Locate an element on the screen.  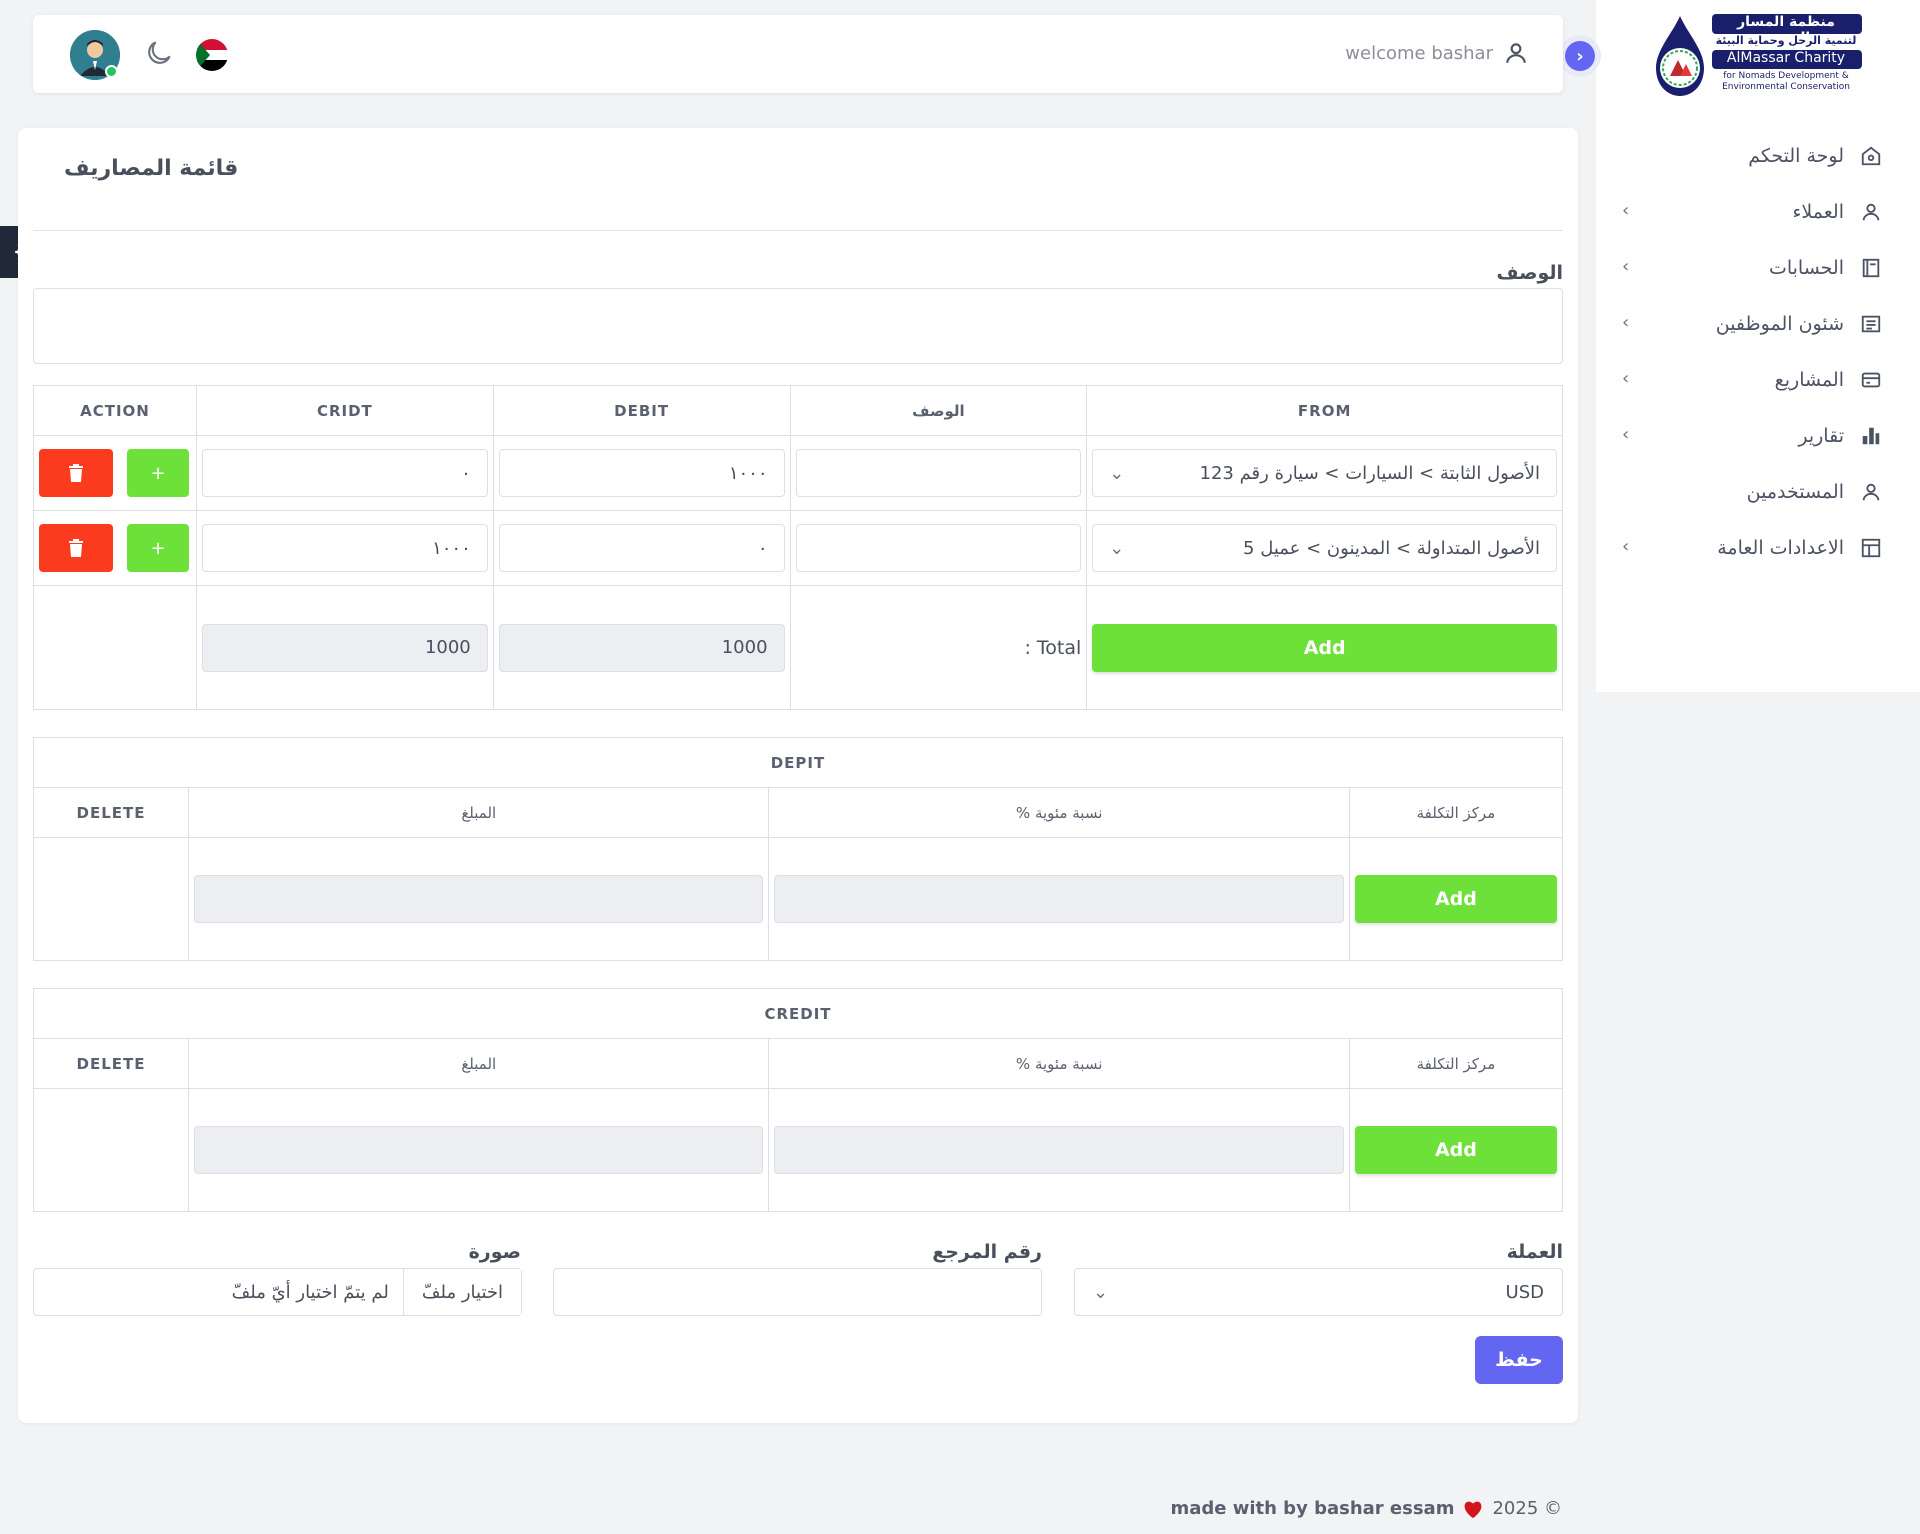
credit-input: ٠ is located at coordinates (344, 473).